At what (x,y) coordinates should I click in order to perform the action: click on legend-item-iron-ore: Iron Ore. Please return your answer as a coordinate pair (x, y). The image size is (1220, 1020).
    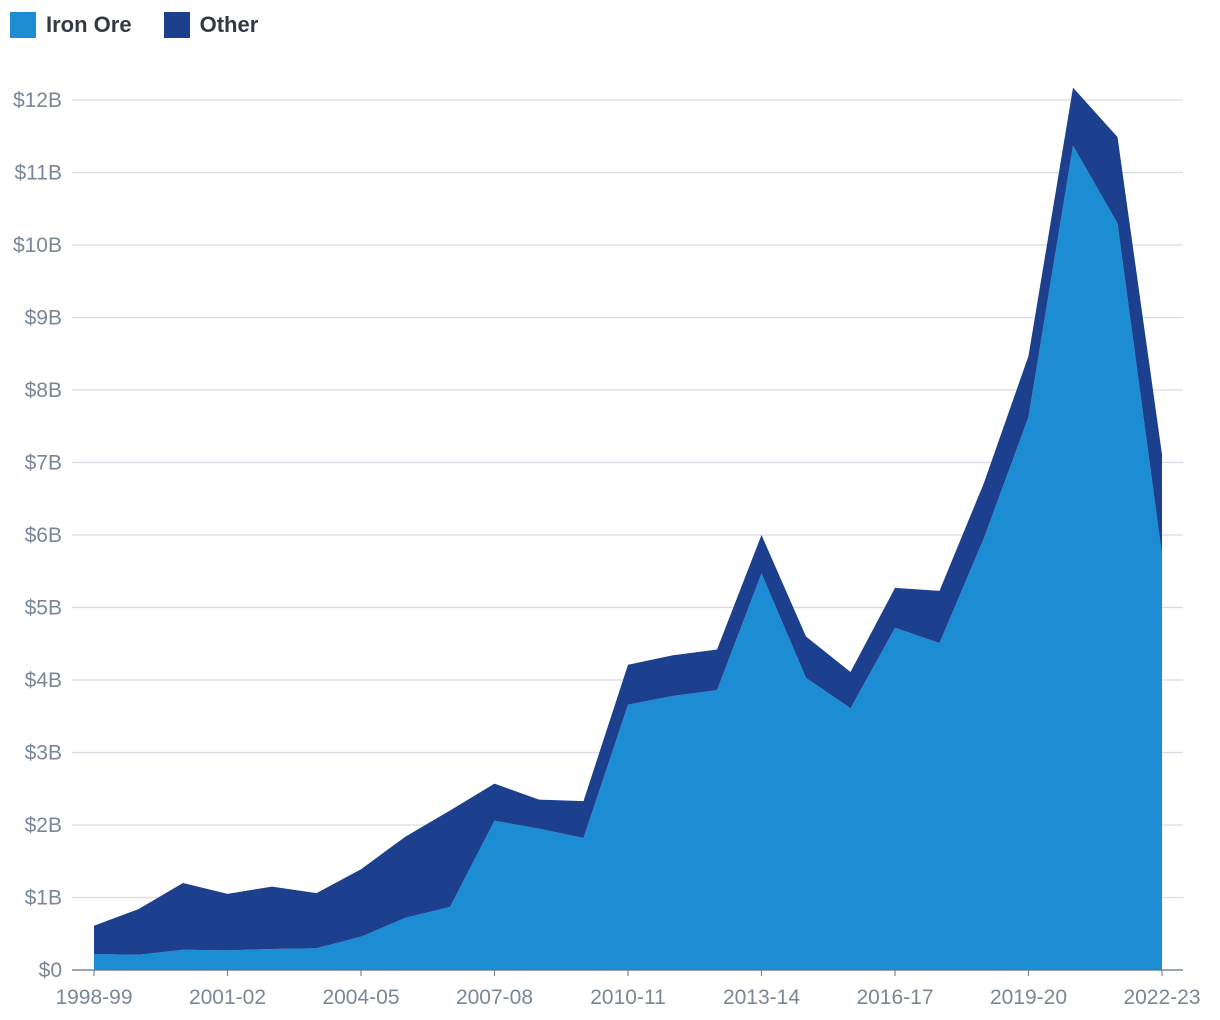
    Looking at the image, I should click on (71, 25).